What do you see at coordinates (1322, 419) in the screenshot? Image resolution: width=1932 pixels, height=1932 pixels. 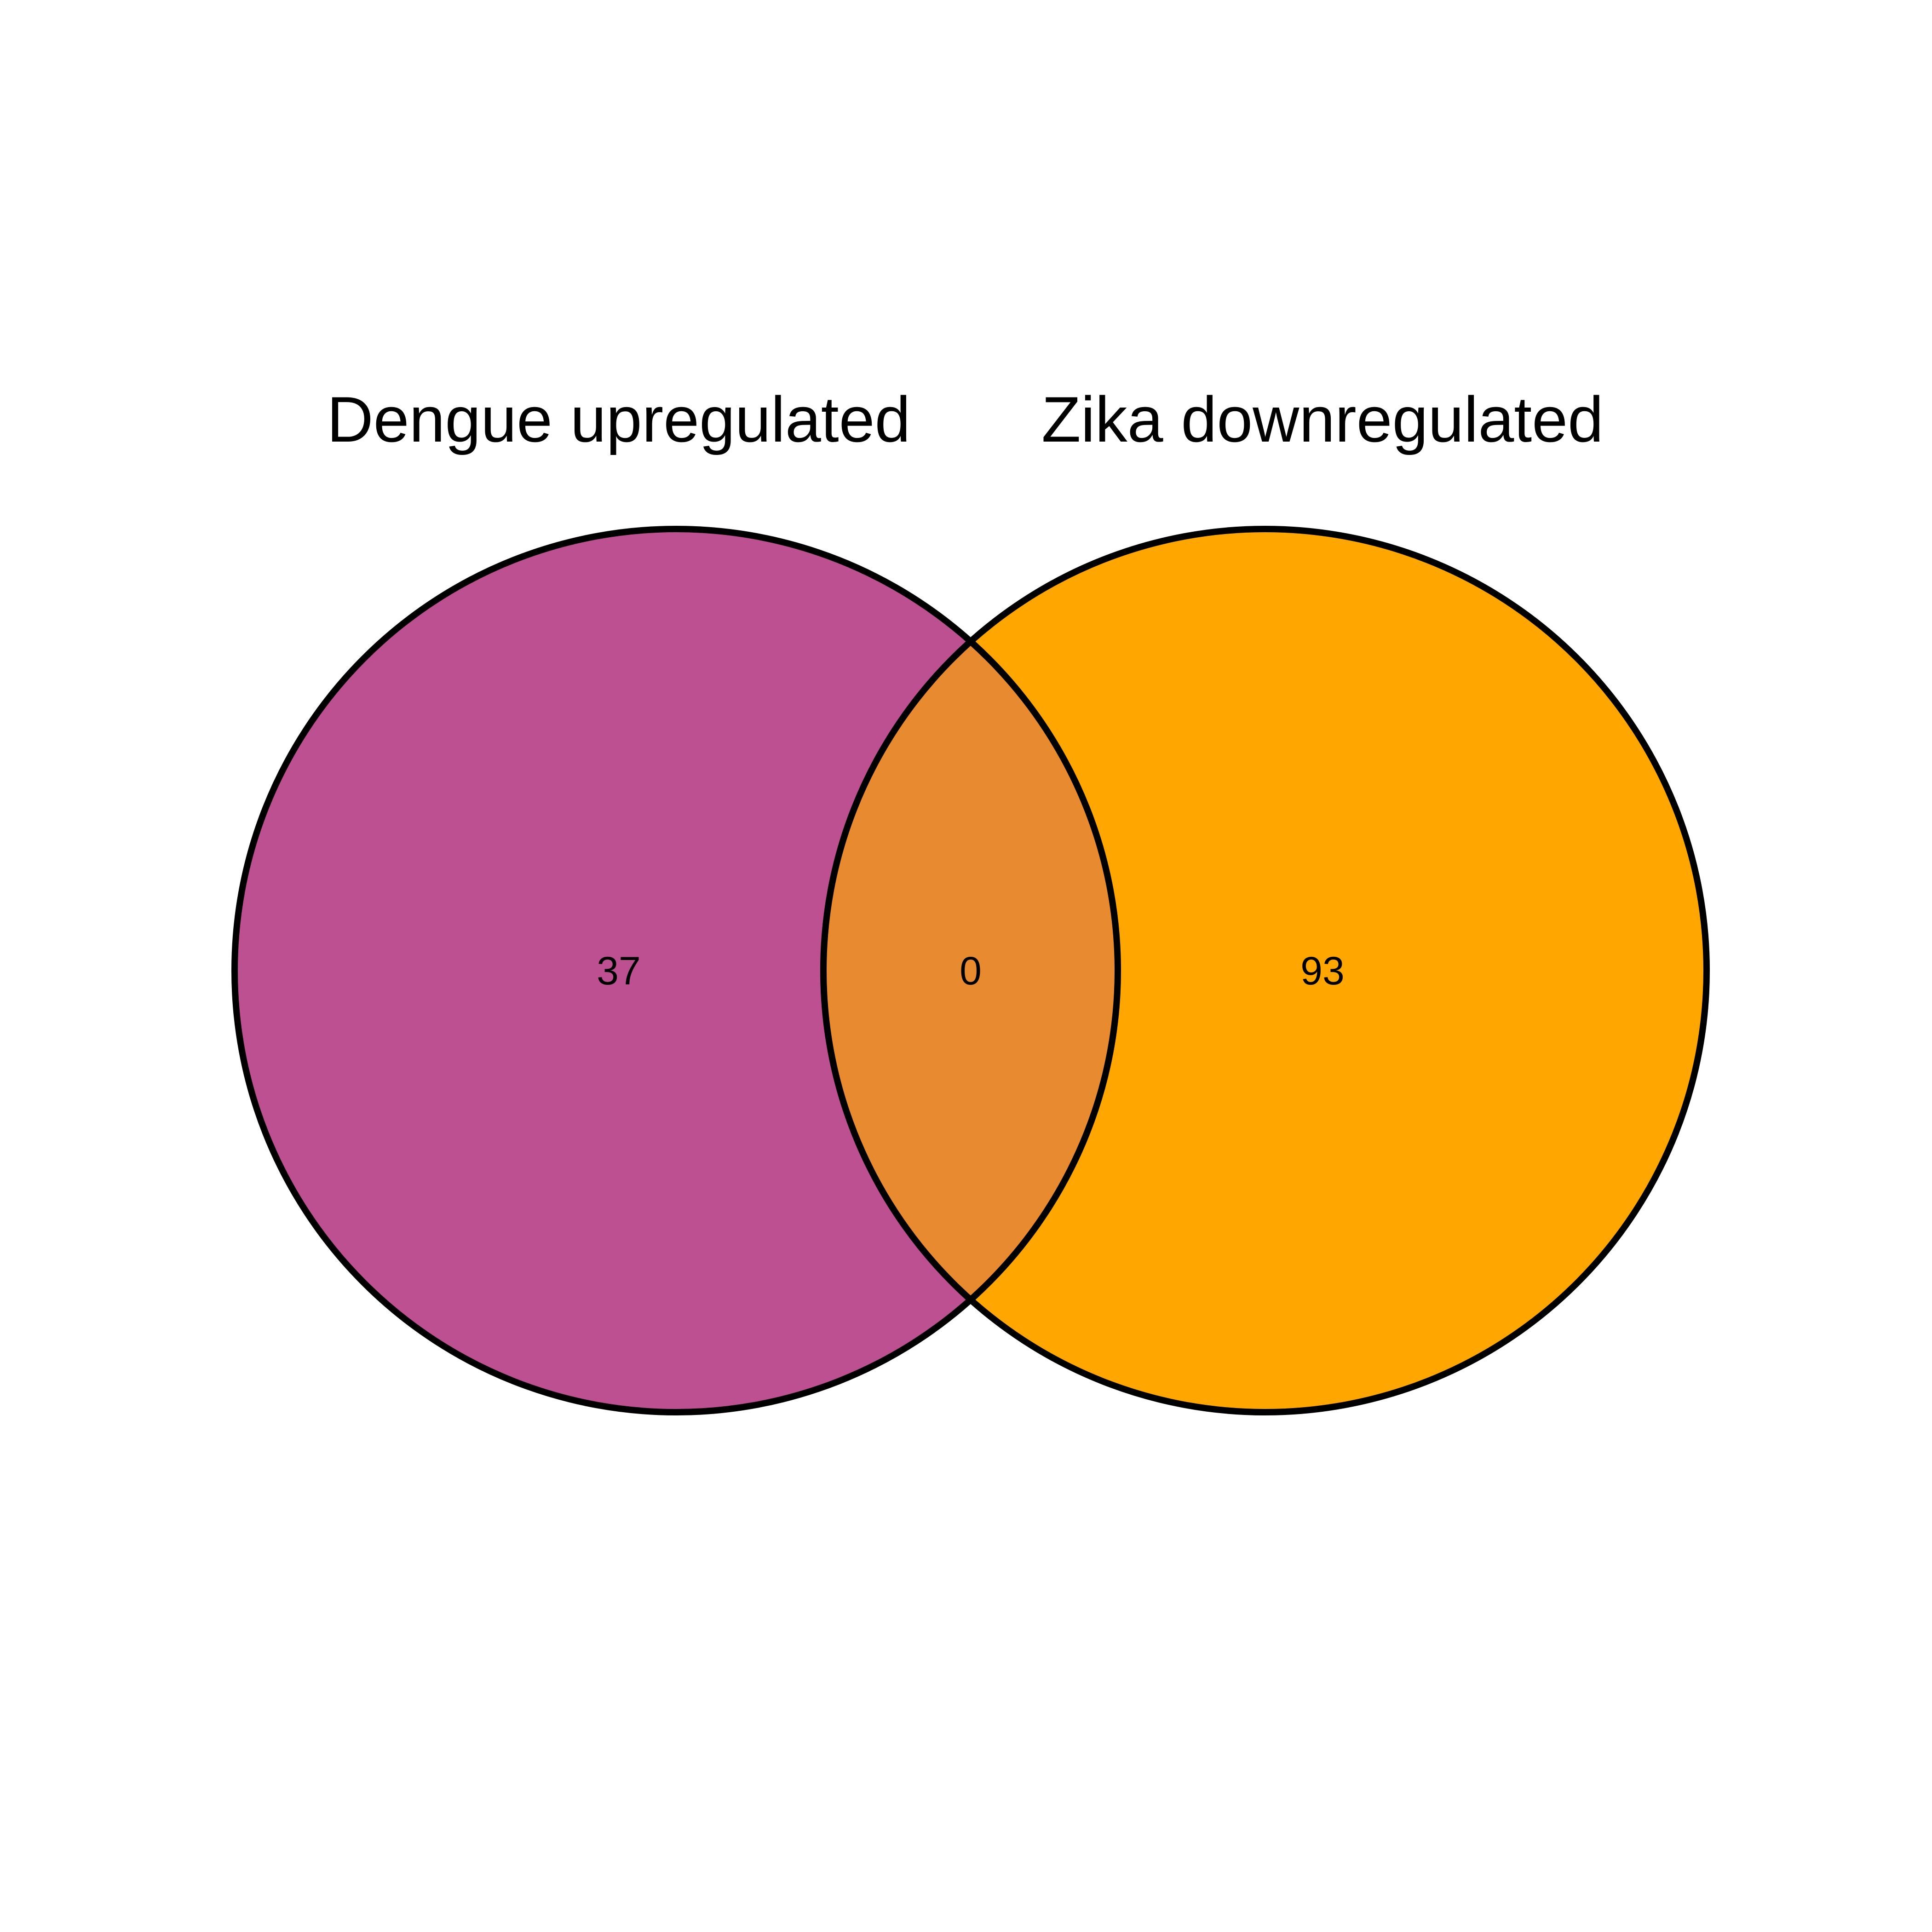 I see `zika-set-label: Zika downregulated` at bounding box center [1322, 419].